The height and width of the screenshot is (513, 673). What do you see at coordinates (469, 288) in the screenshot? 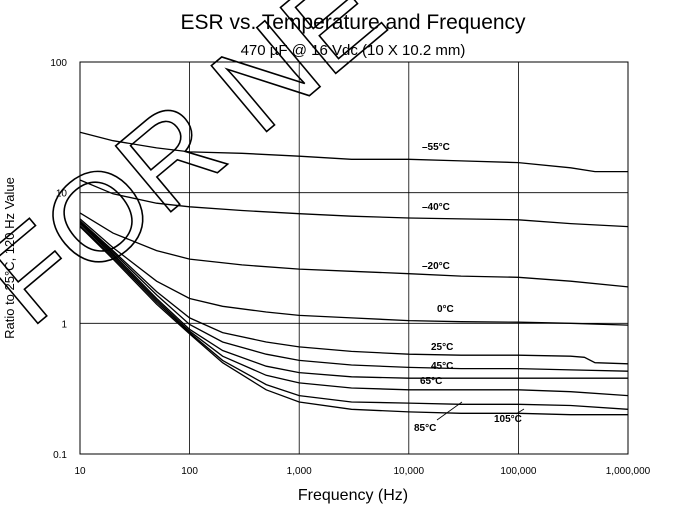
I see `series-labels: –55°C –40°C –20°C 0°C 25°C 45°C 65°C 85°C 105°C` at bounding box center [469, 288].